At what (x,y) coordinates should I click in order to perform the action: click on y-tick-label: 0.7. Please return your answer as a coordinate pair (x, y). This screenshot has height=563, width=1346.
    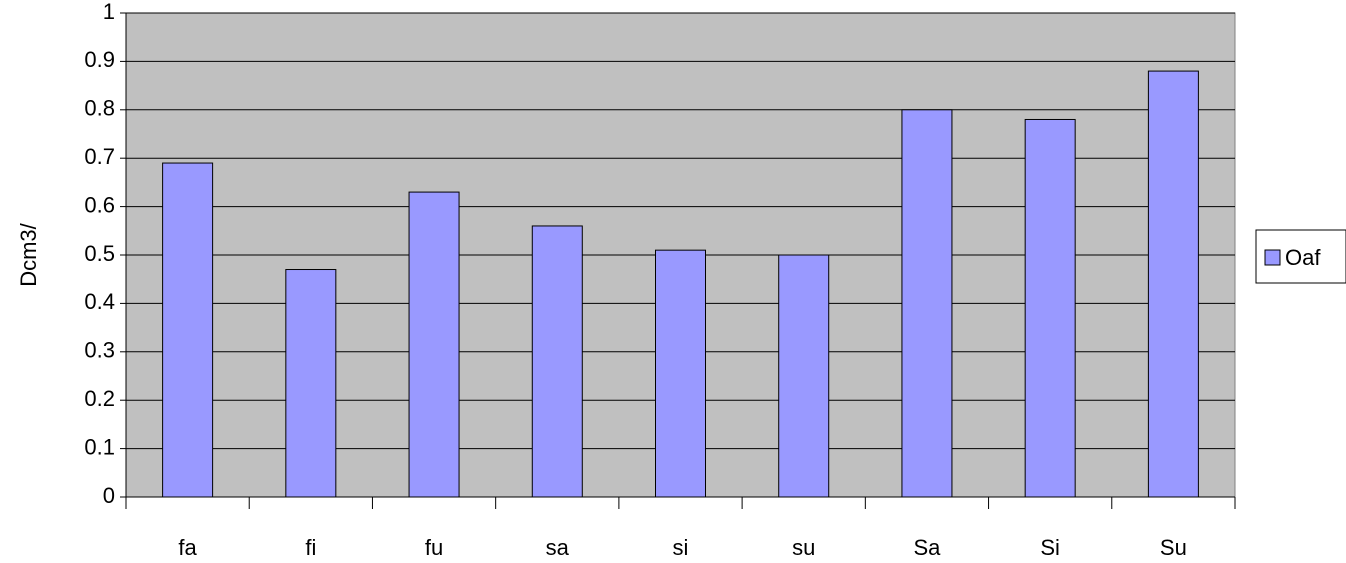
    Looking at the image, I should click on (99, 156).